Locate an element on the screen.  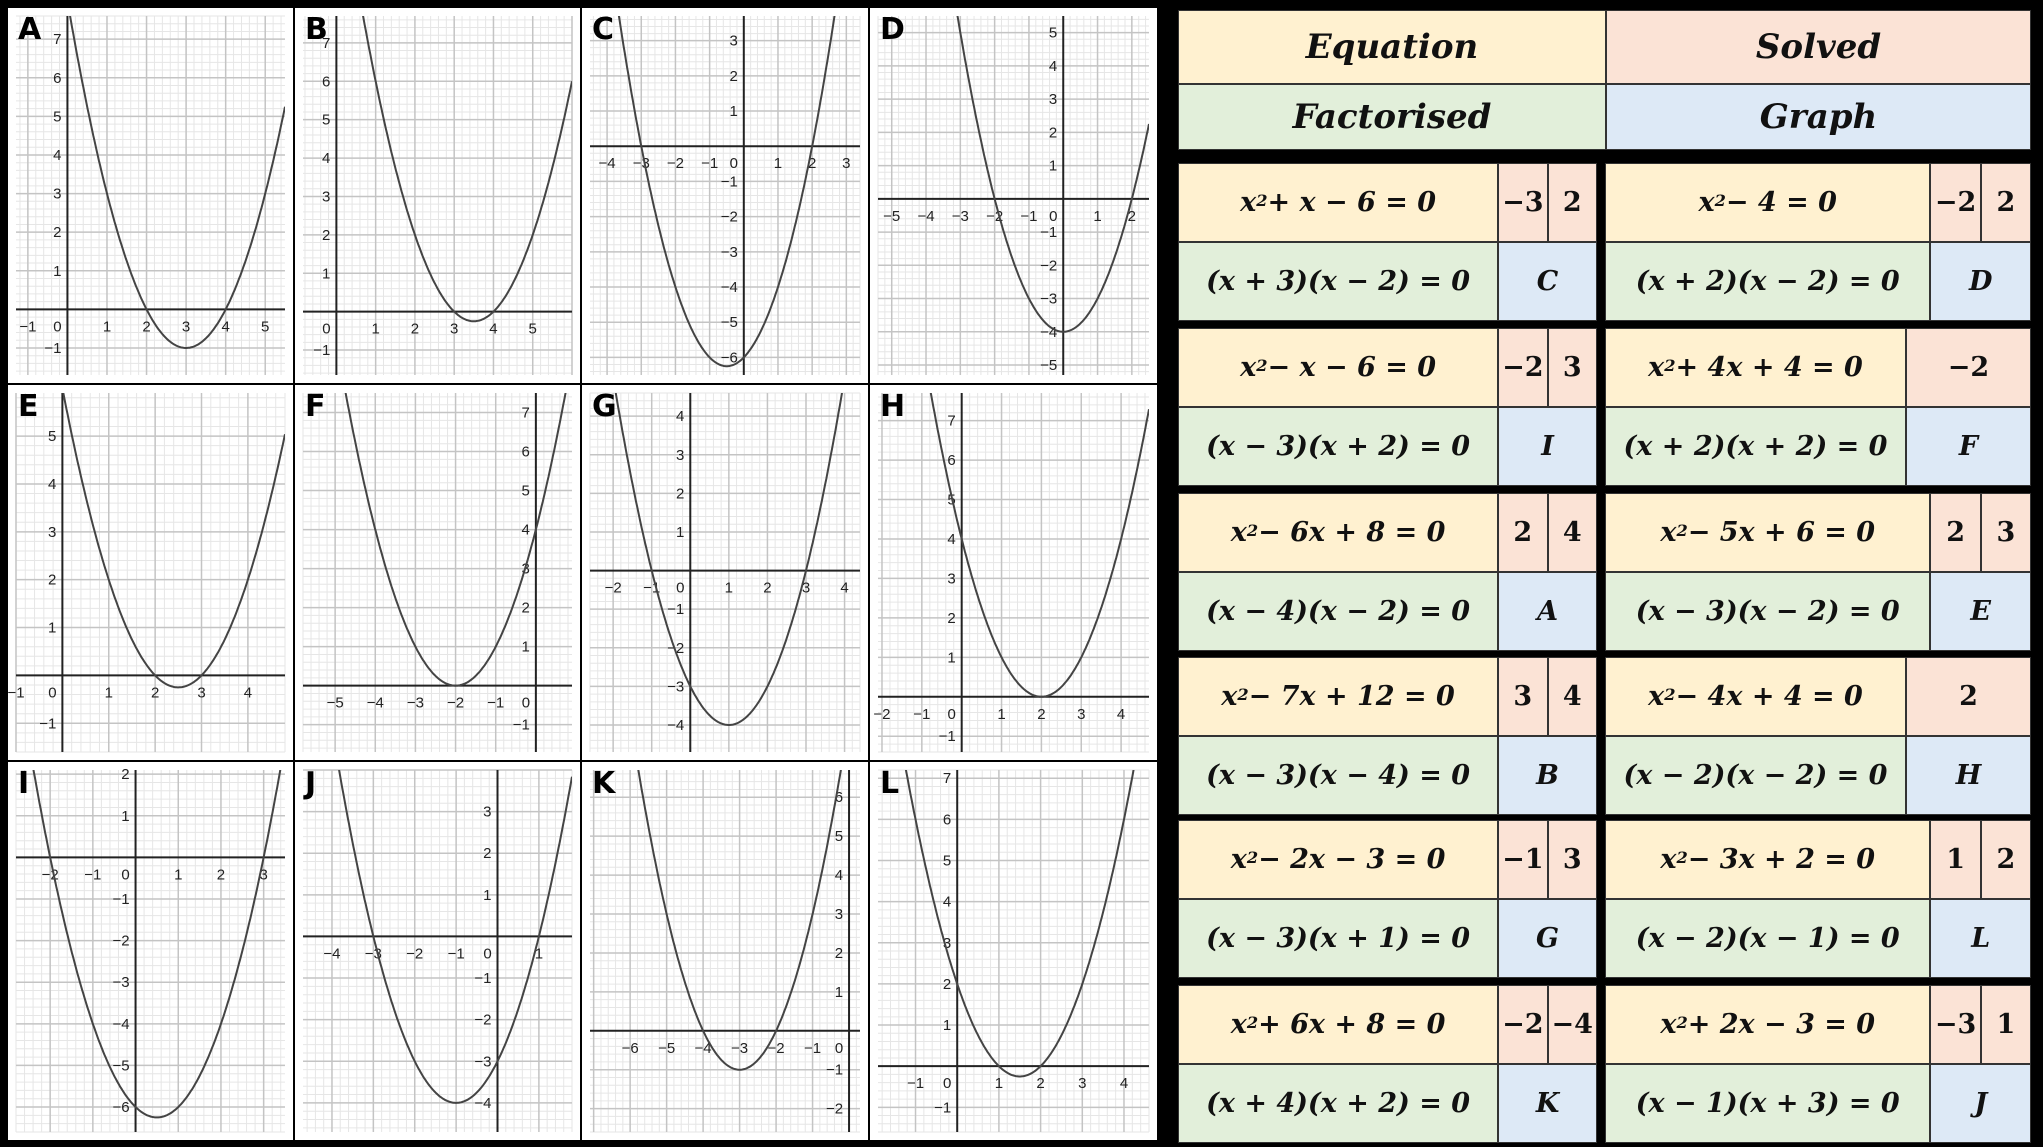
svg-text: −5 is located at coordinates (666, 1048).